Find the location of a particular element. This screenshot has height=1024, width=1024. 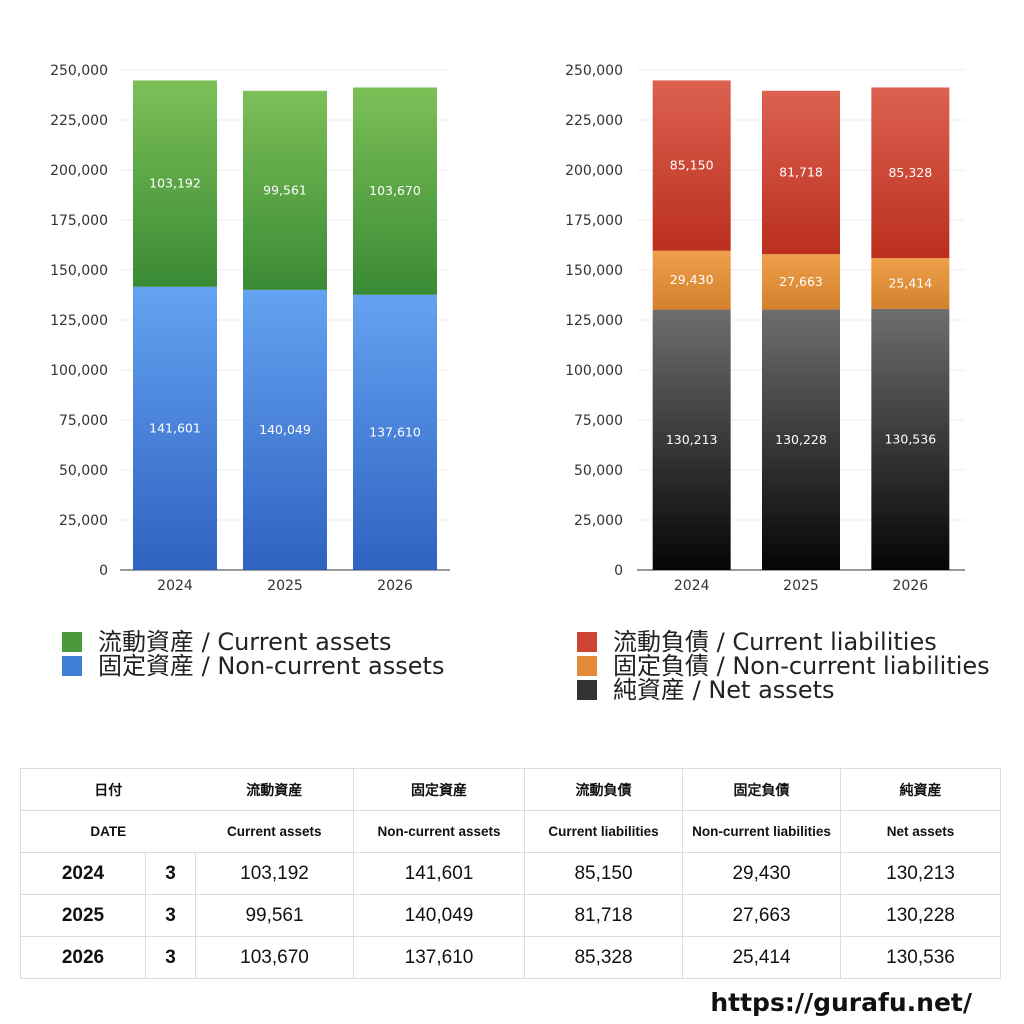

bar-data-label: 130,213 is located at coordinates (692, 439).